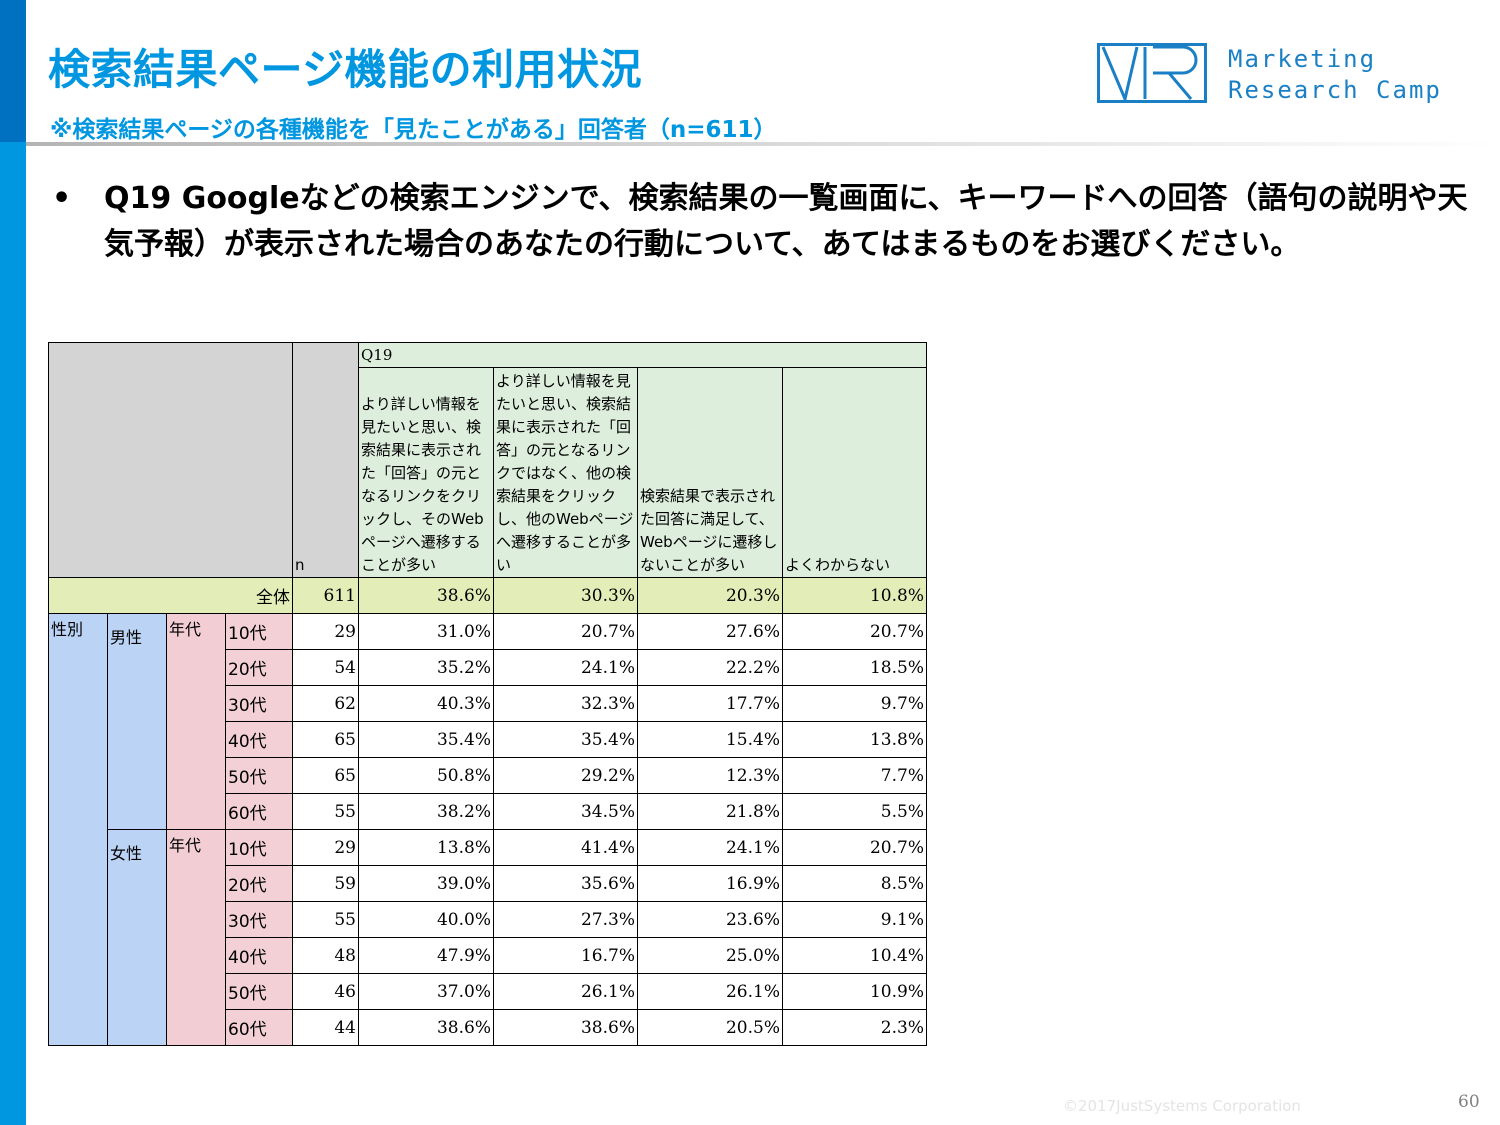 The image size is (1500, 1125). Describe the element at coordinates (710, 703) in the screenshot. I see `percent-value: 17.7%` at that location.